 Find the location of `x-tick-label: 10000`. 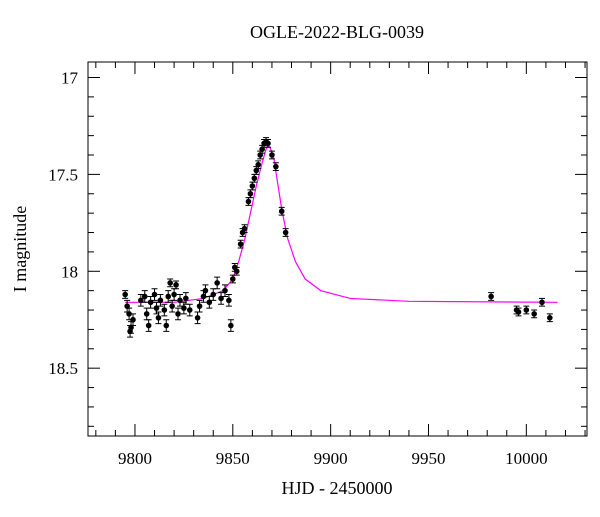

x-tick-label: 10000 is located at coordinates (526, 458).